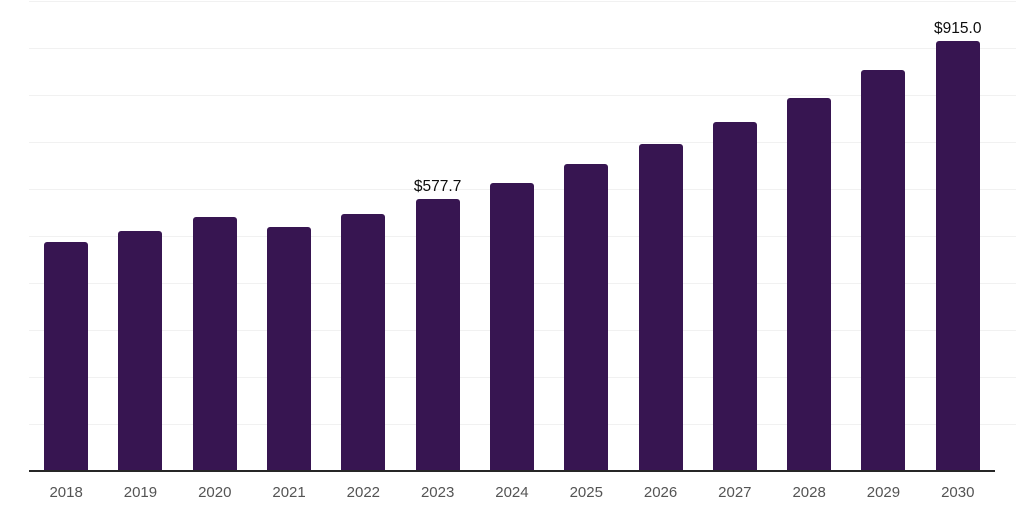 The width and height of the screenshot is (1024, 512). What do you see at coordinates (958, 492) in the screenshot?
I see `x-tick-label-2030: 2030` at bounding box center [958, 492].